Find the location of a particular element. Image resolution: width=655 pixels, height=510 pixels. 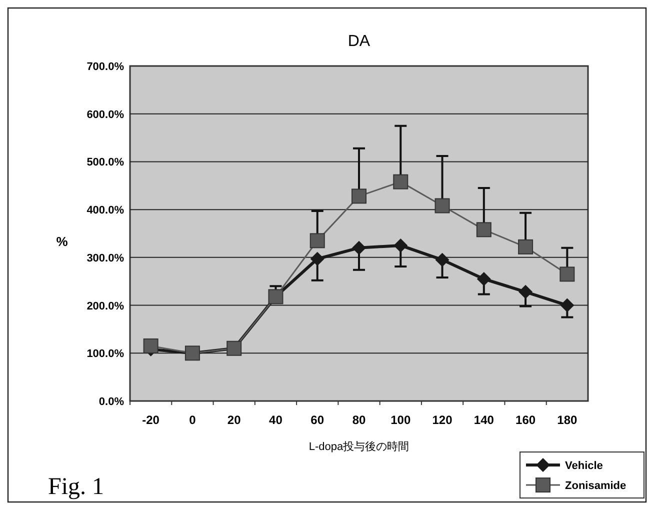

y-tick-label: 100.0% is located at coordinates (105, 354).